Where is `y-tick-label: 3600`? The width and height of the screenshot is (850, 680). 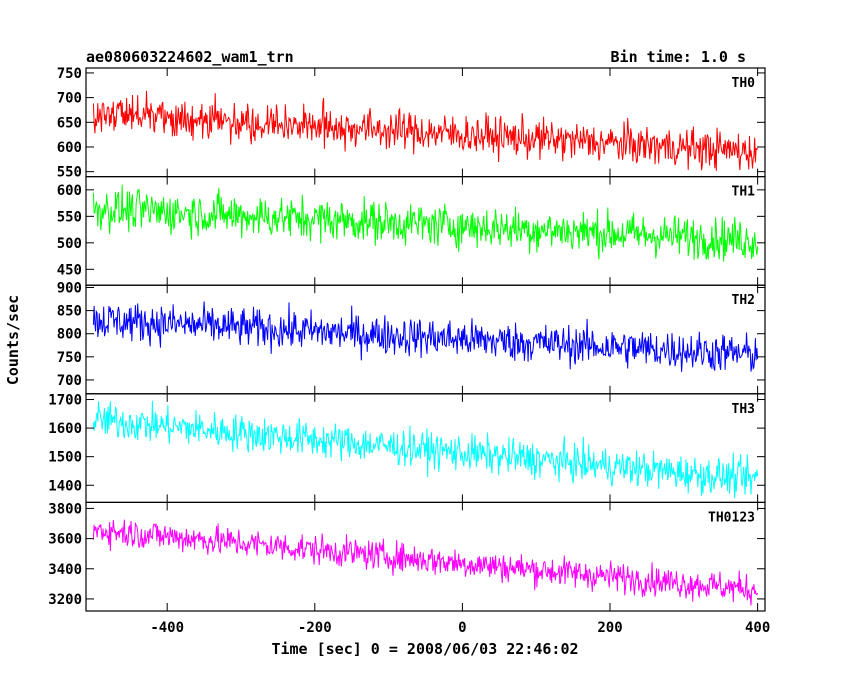 y-tick-label: 3600 is located at coordinates (65, 540).